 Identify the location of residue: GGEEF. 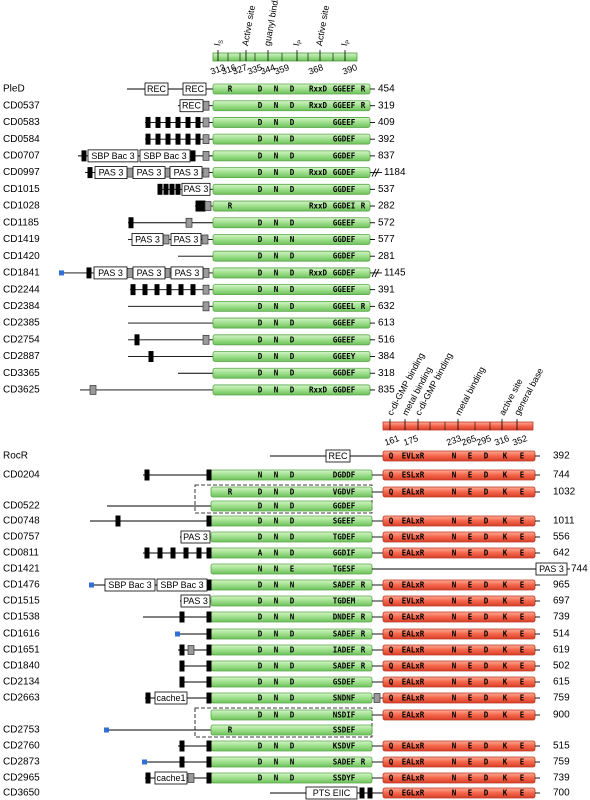
(344, 105).